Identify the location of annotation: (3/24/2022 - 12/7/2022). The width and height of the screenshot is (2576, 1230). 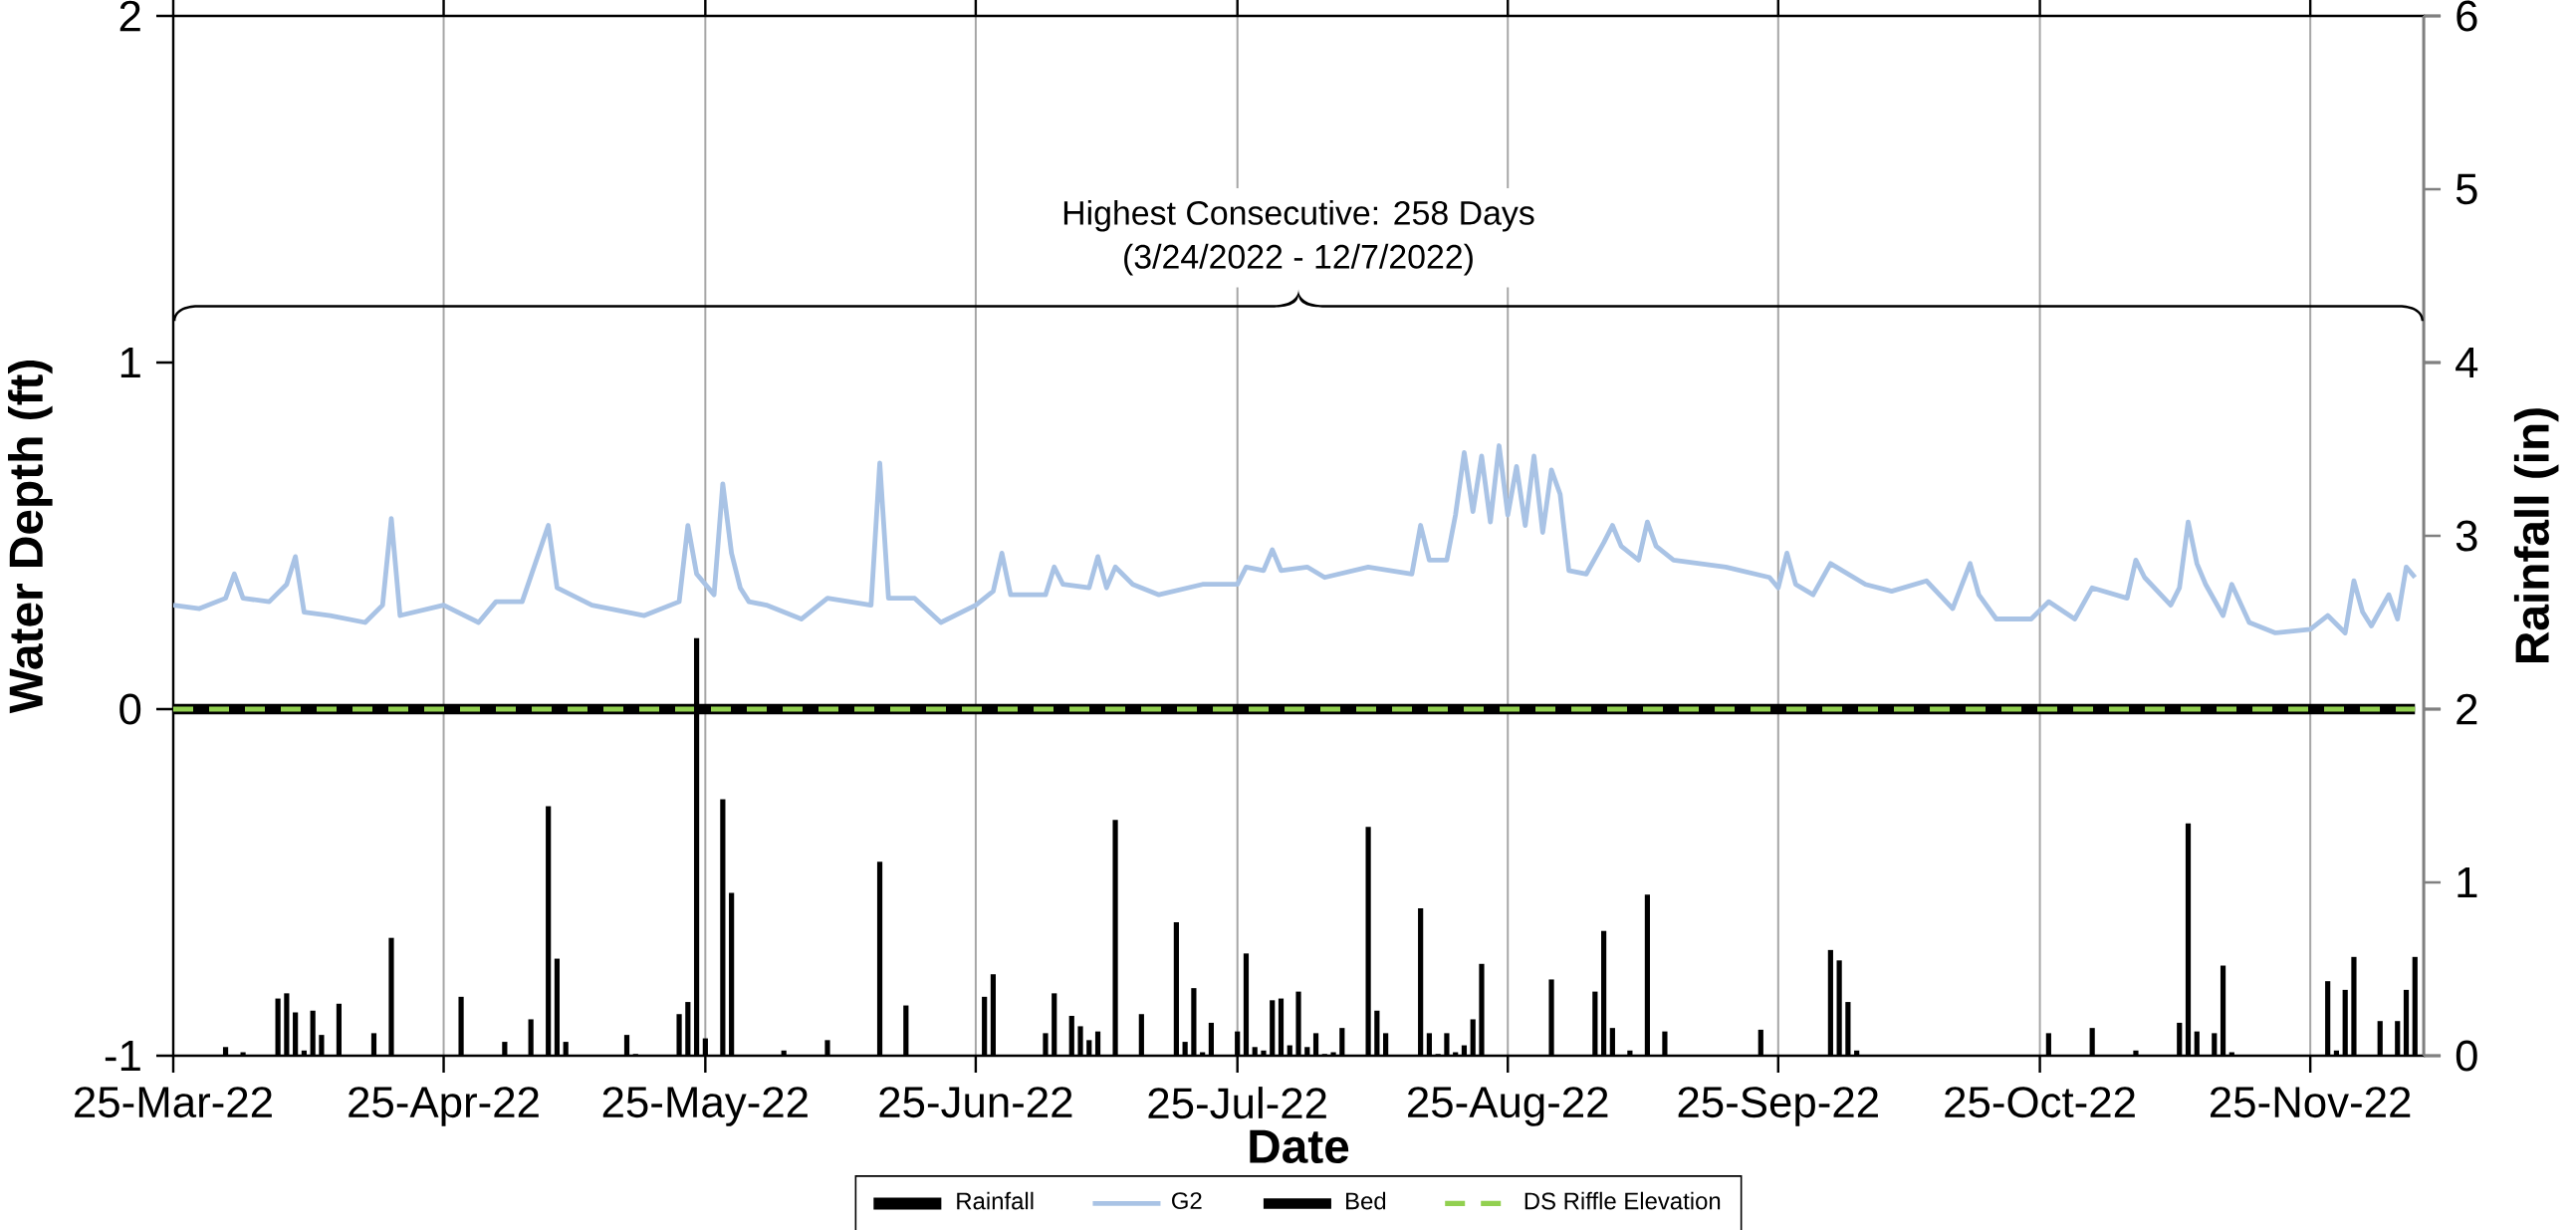
(1298, 259).